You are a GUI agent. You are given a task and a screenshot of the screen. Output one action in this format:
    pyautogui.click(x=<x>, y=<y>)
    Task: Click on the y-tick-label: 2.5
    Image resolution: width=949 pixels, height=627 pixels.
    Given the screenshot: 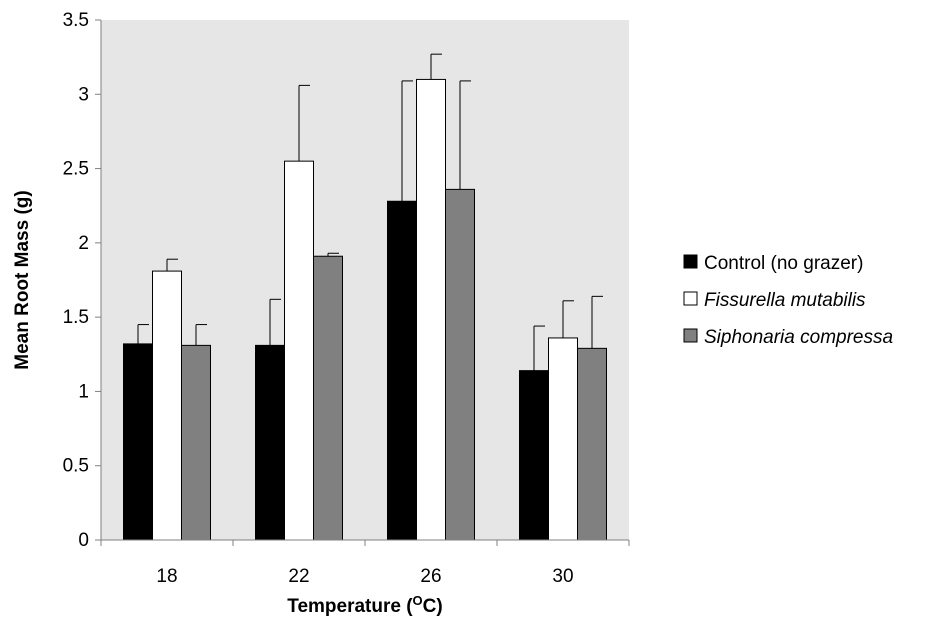 What is the action you would take?
    pyautogui.click(x=76, y=169)
    